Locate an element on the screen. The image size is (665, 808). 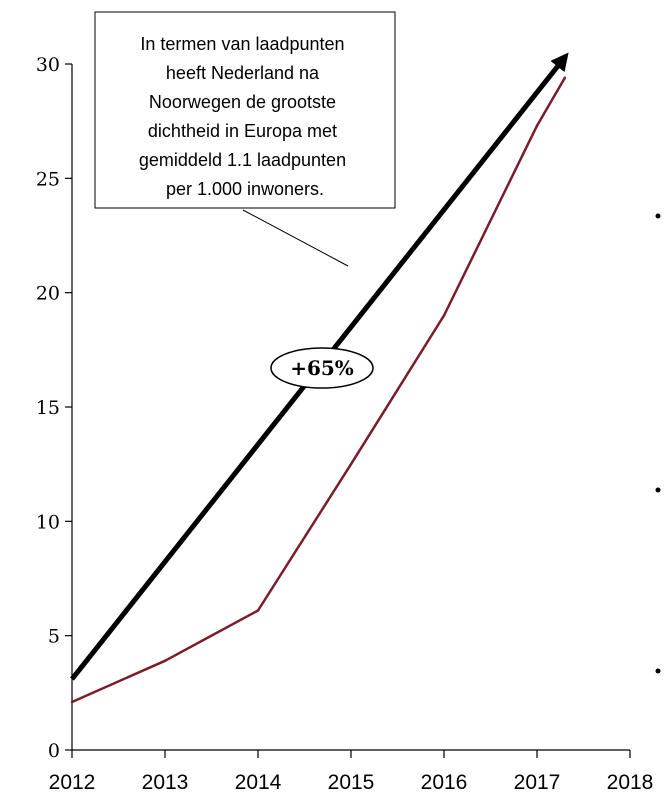
annotation-line: heeft Nederland na is located at coordinates (243, 73).